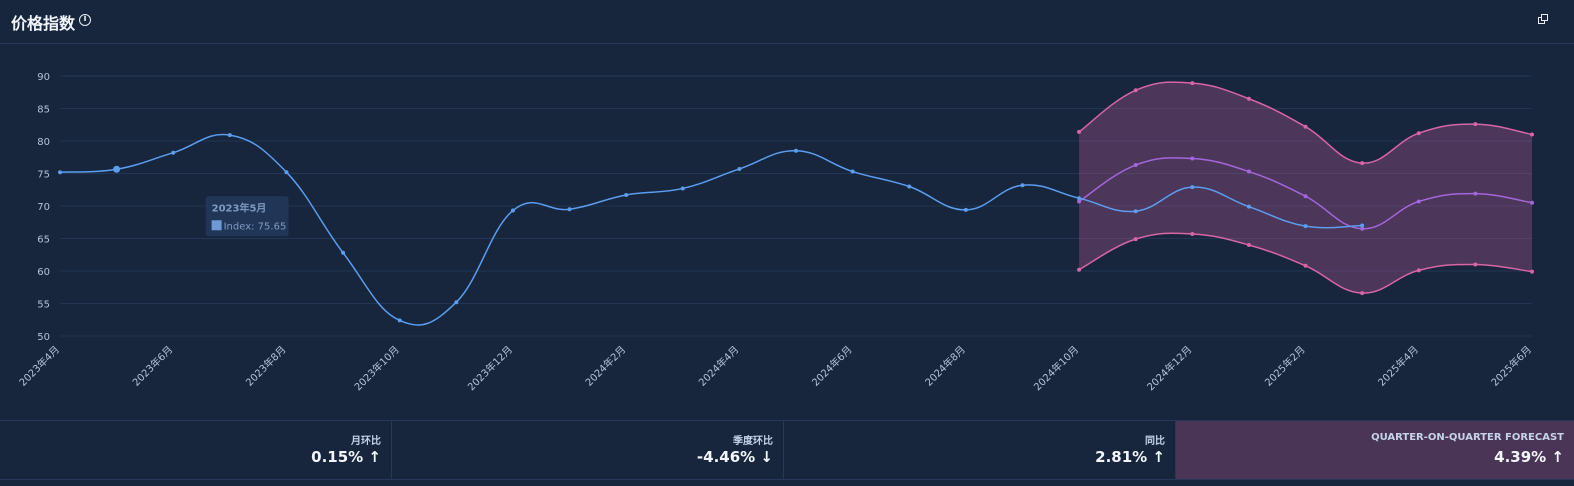 This screenshot has height=486, width=1574. What do you see at coordinates (980, 450) in the screenshot?
I see `kpi-yoy: 同比 2.81% ↑` at bounding box center [980, 450].